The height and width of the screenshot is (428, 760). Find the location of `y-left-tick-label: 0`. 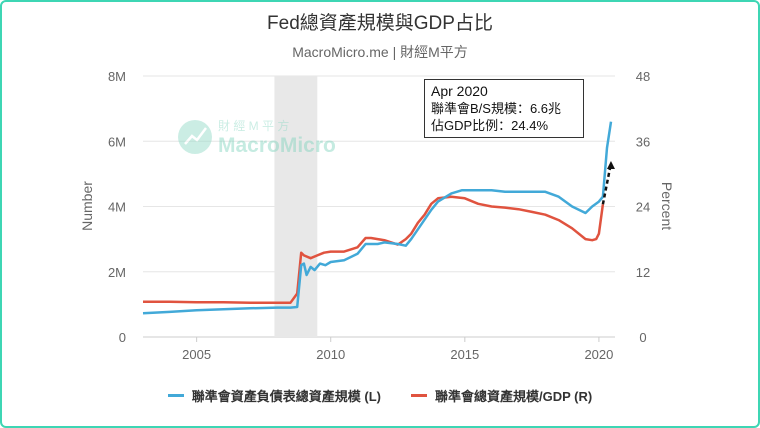

y-left-tick-label: 0 is located at coordinates (122, 337).